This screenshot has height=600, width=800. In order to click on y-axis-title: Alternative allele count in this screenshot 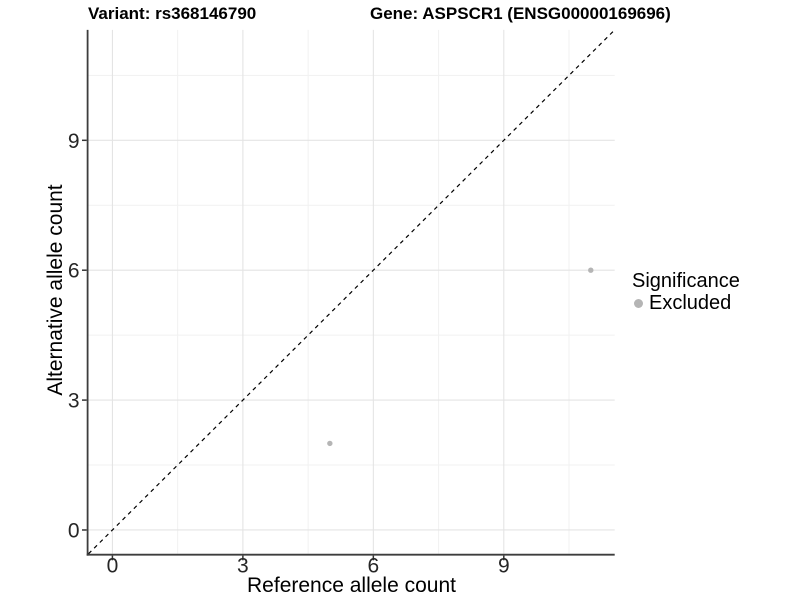, I will do `click(55, 290)`.